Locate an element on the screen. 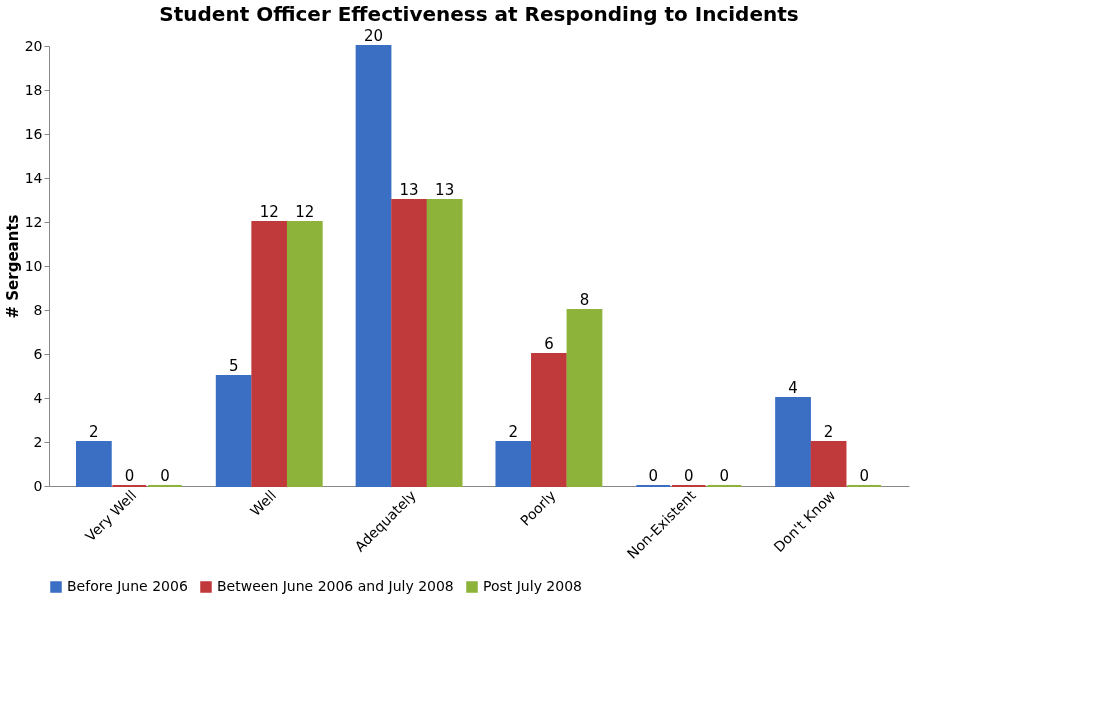 Image resolution: width=1106 pixels, height=724 pixels. data-label: 4 is located at coordinates (793, 388).